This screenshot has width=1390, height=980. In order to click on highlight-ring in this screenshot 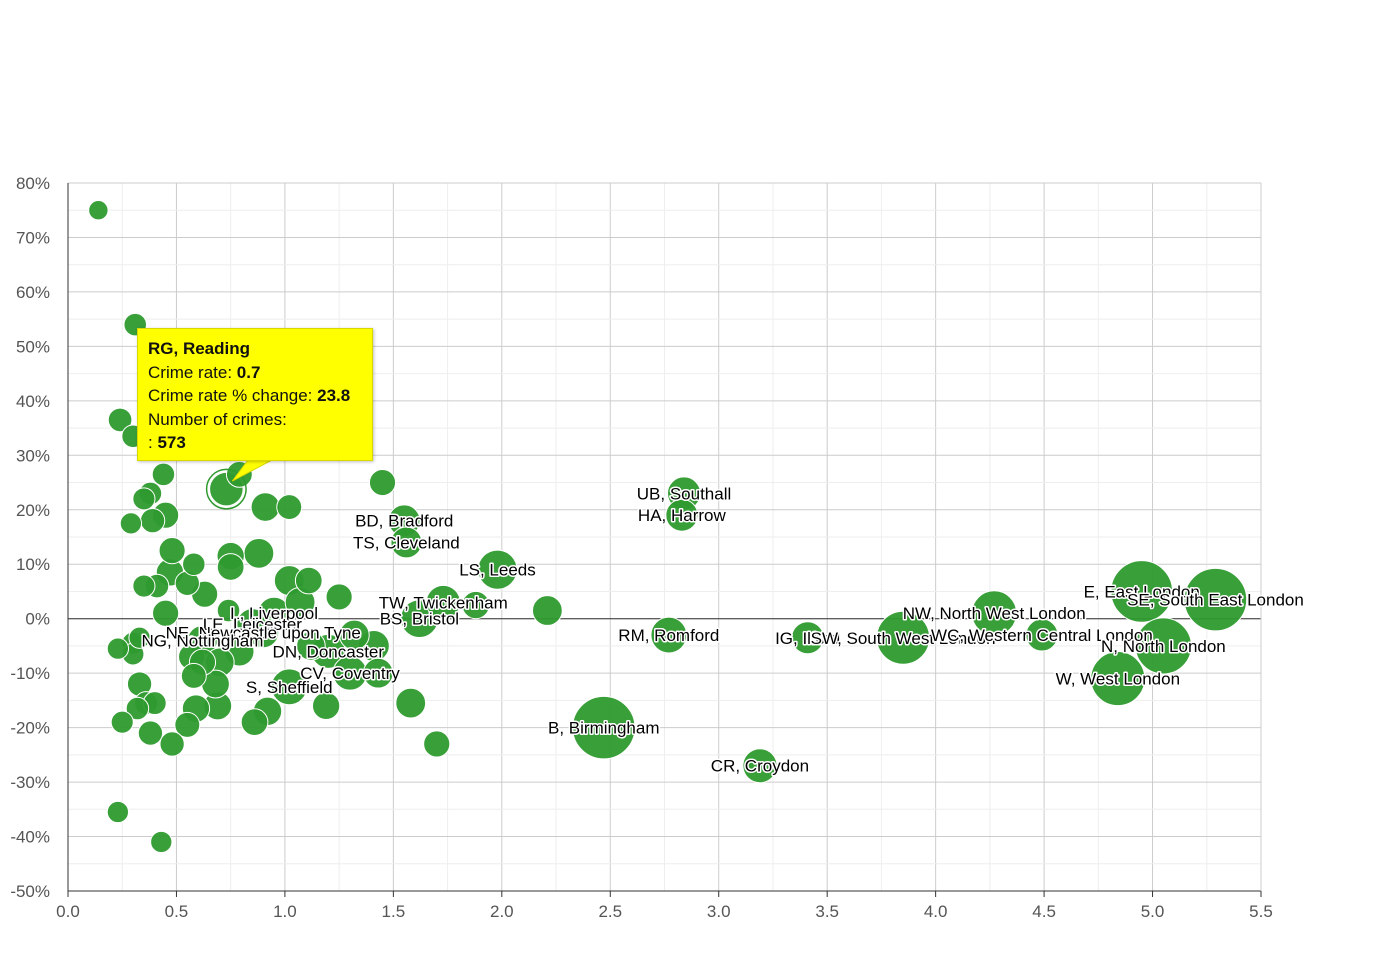, I will do `click(226, 489)`.